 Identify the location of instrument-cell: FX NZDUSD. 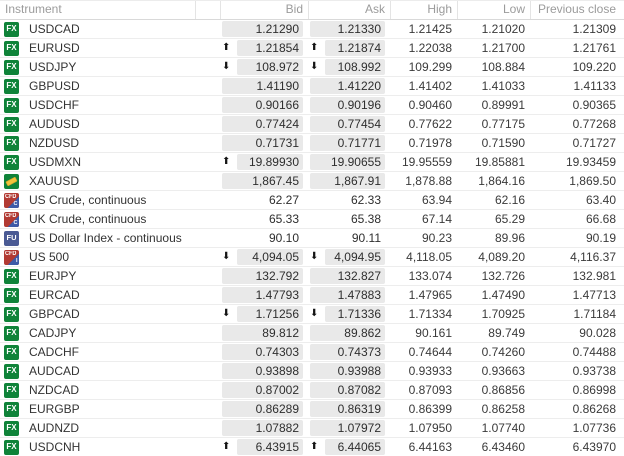
(97, 143).